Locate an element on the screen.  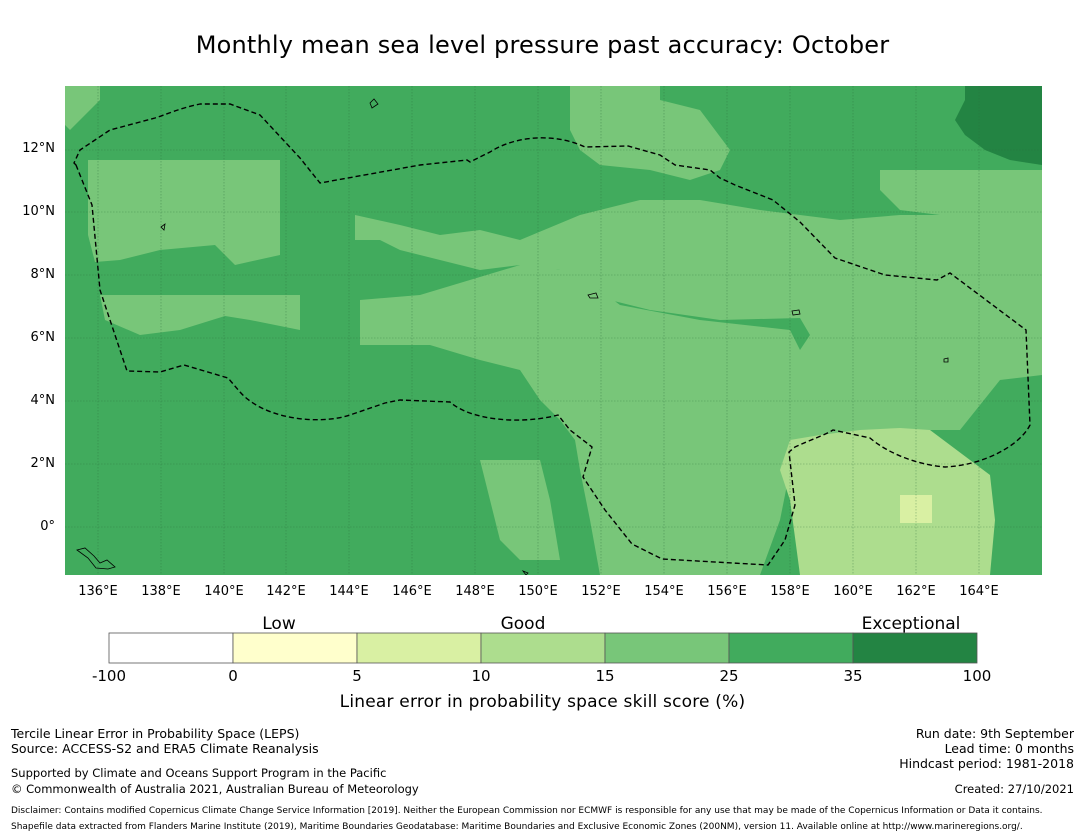
lon-label-156e: 156°E is located at coordinates (727, 591).